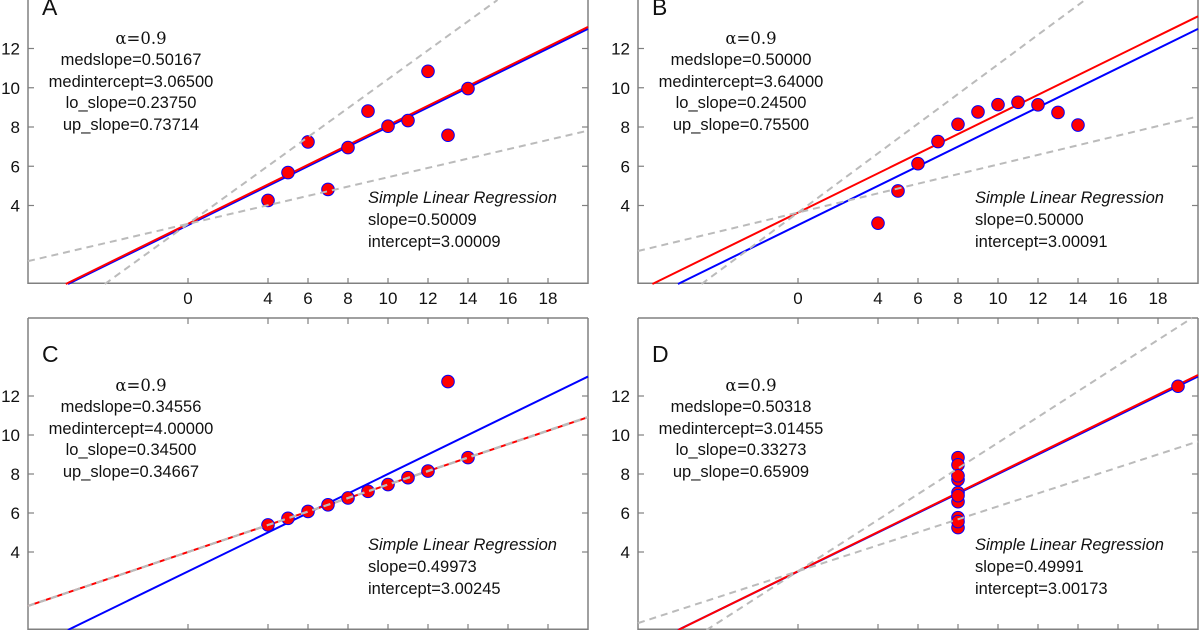 This screenshot has width=1200, height=630. What do you see at coordinates (131, 60) in the screenshot?
I see `theil-sen-medslope-label: medslope=0.50167` at bounding box center [131, 60].